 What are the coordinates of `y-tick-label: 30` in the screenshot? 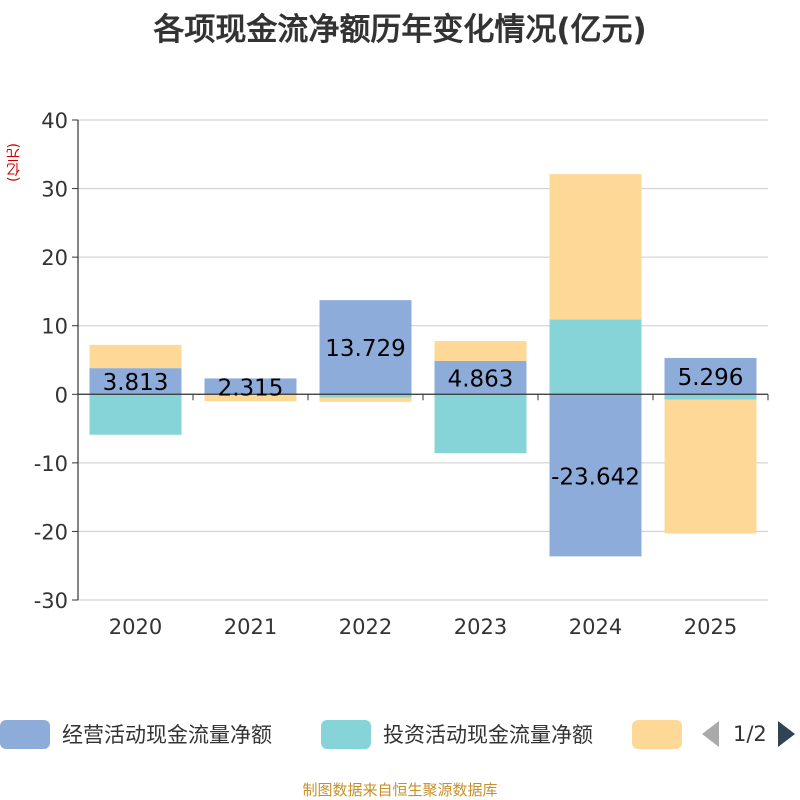 It's located at (54, 190).